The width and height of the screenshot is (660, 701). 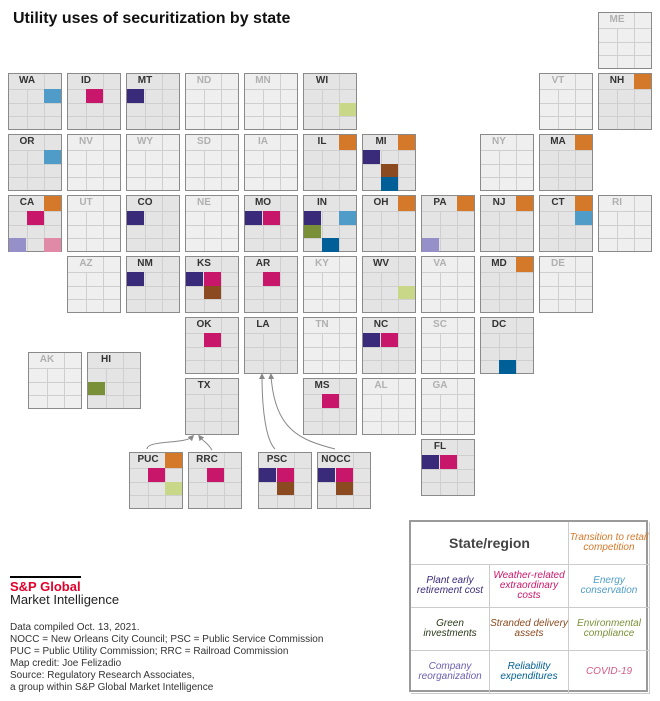 What do you see at coordinates (322, 80) in the screenshot?
I see `state-label: WI` at bounding box center [322, 80].